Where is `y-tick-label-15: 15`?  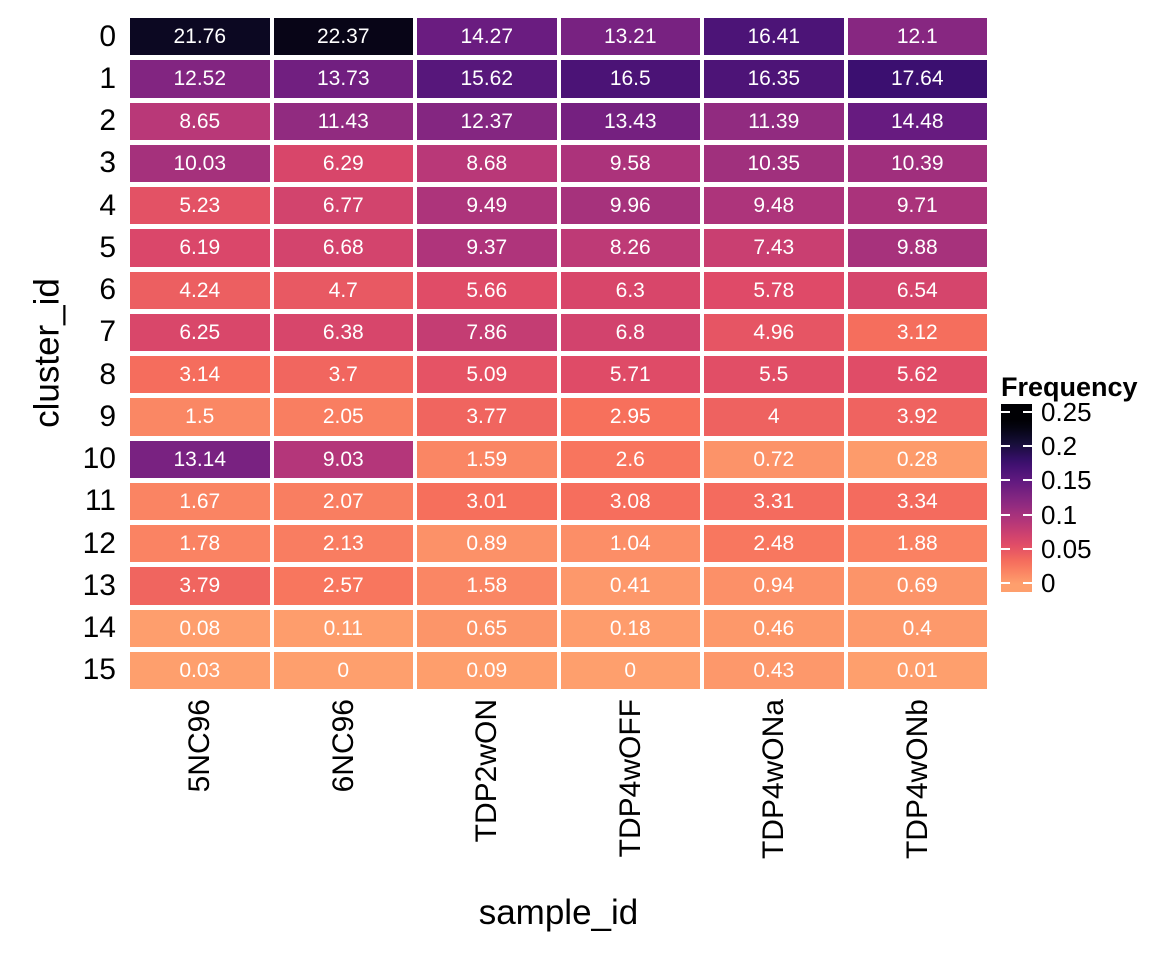 y-tick-label-15: 15 is located at coordinates (99, 670).